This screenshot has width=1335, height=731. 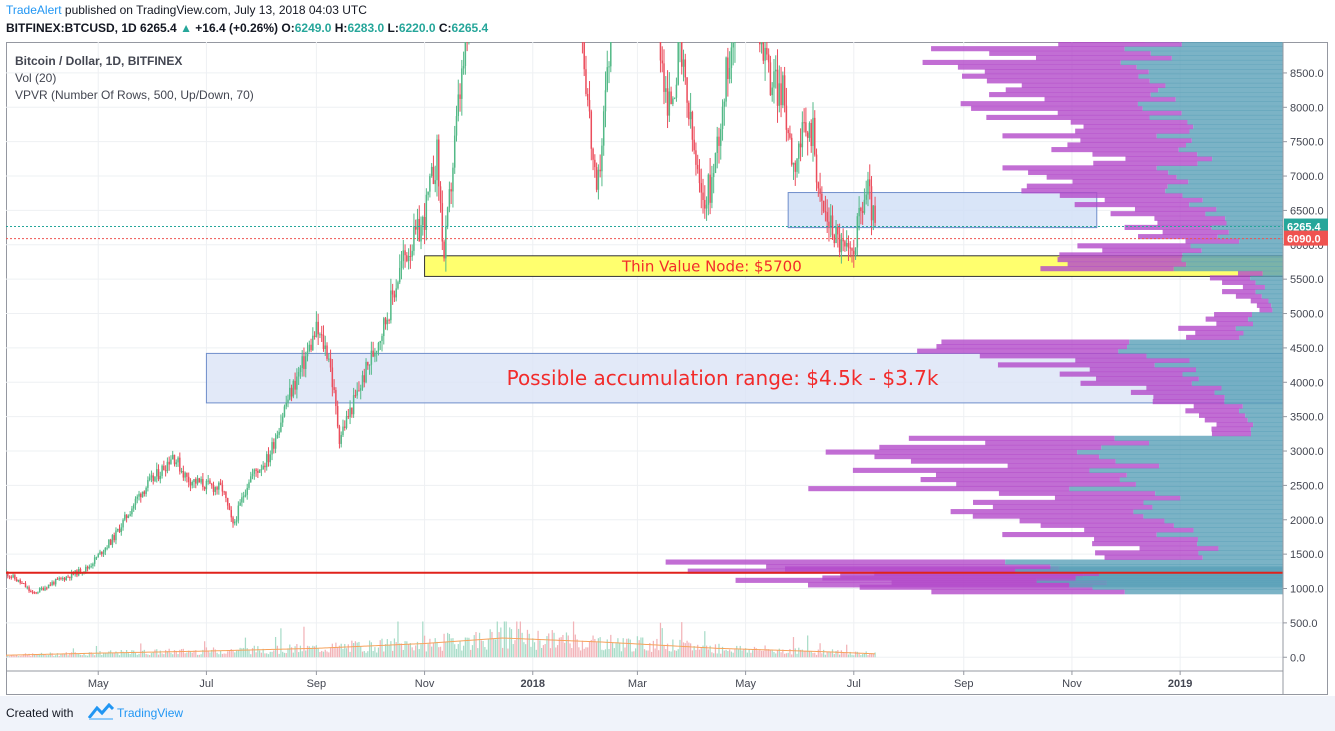 I want to click on price-tick-label: 8000.0, so click(x=1307, y=108).